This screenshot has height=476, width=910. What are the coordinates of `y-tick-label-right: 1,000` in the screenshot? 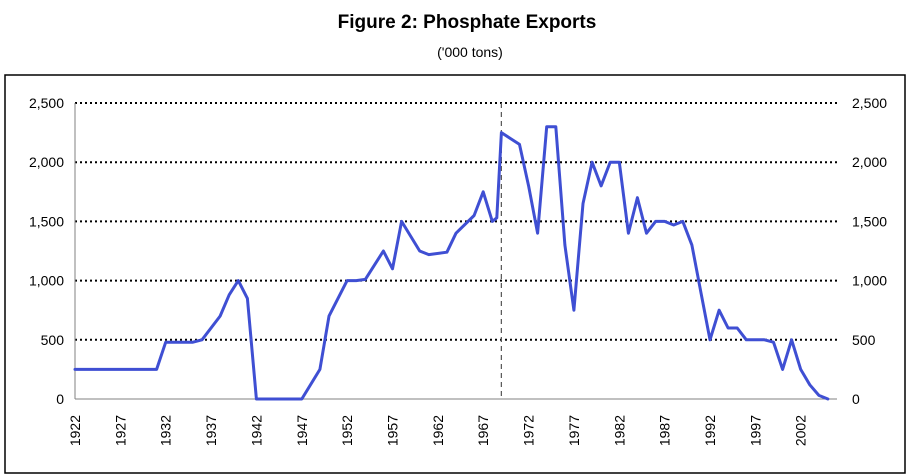 It's located at (869, 281).